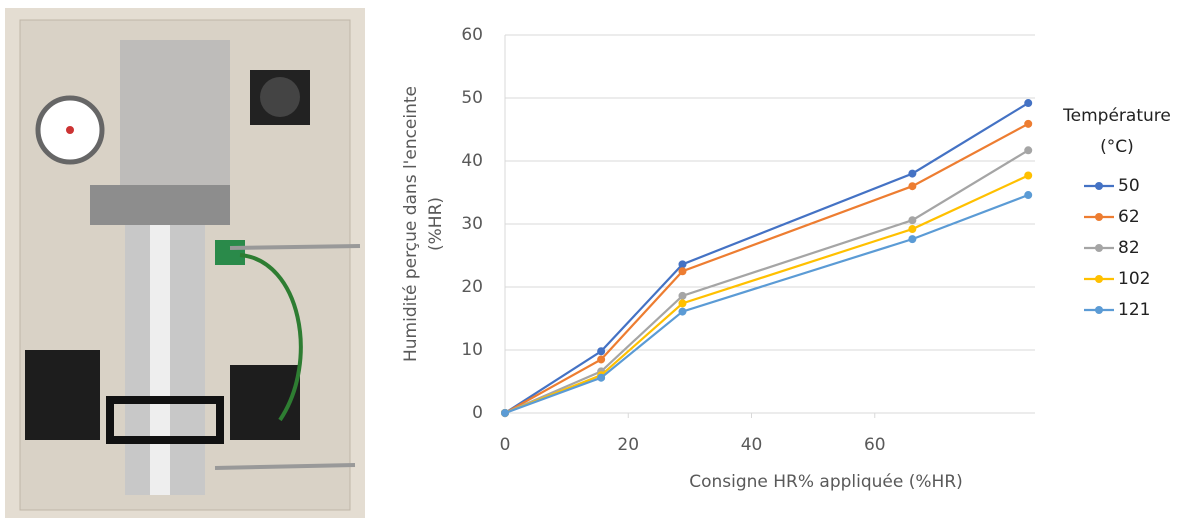  I want to click on x-tick-label: 40, so click(752, 445).